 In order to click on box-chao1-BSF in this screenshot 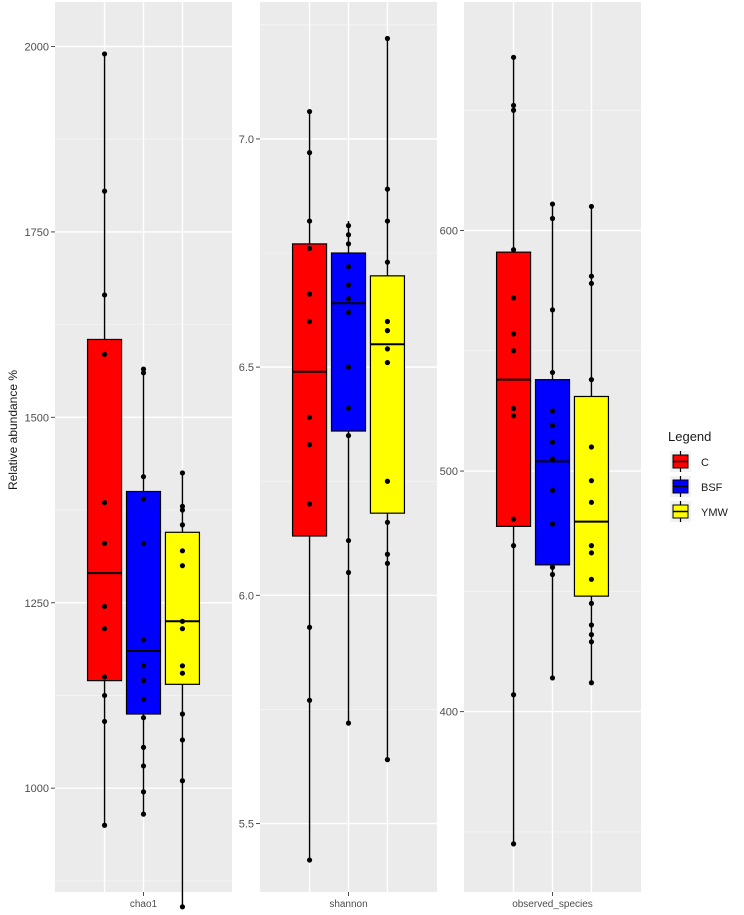, I will do `click(143, 591)`.